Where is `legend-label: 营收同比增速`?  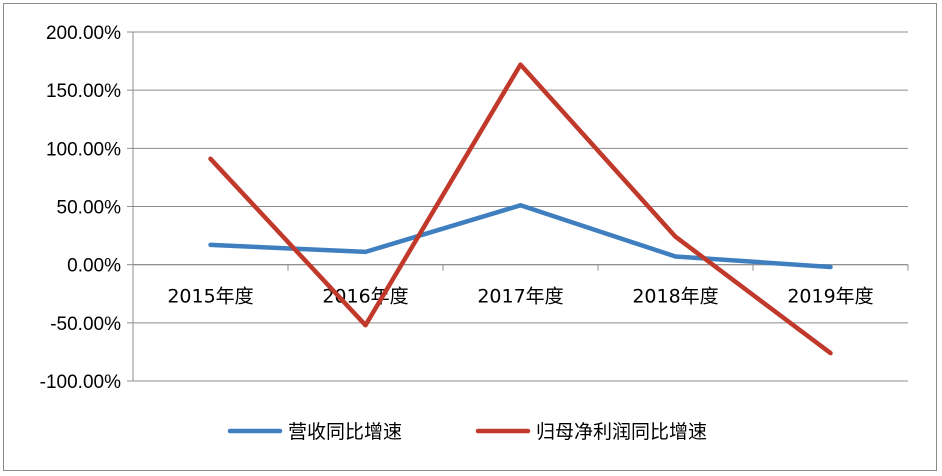
legend-label: 营收同比增速 is located at coordinates (345, 432).